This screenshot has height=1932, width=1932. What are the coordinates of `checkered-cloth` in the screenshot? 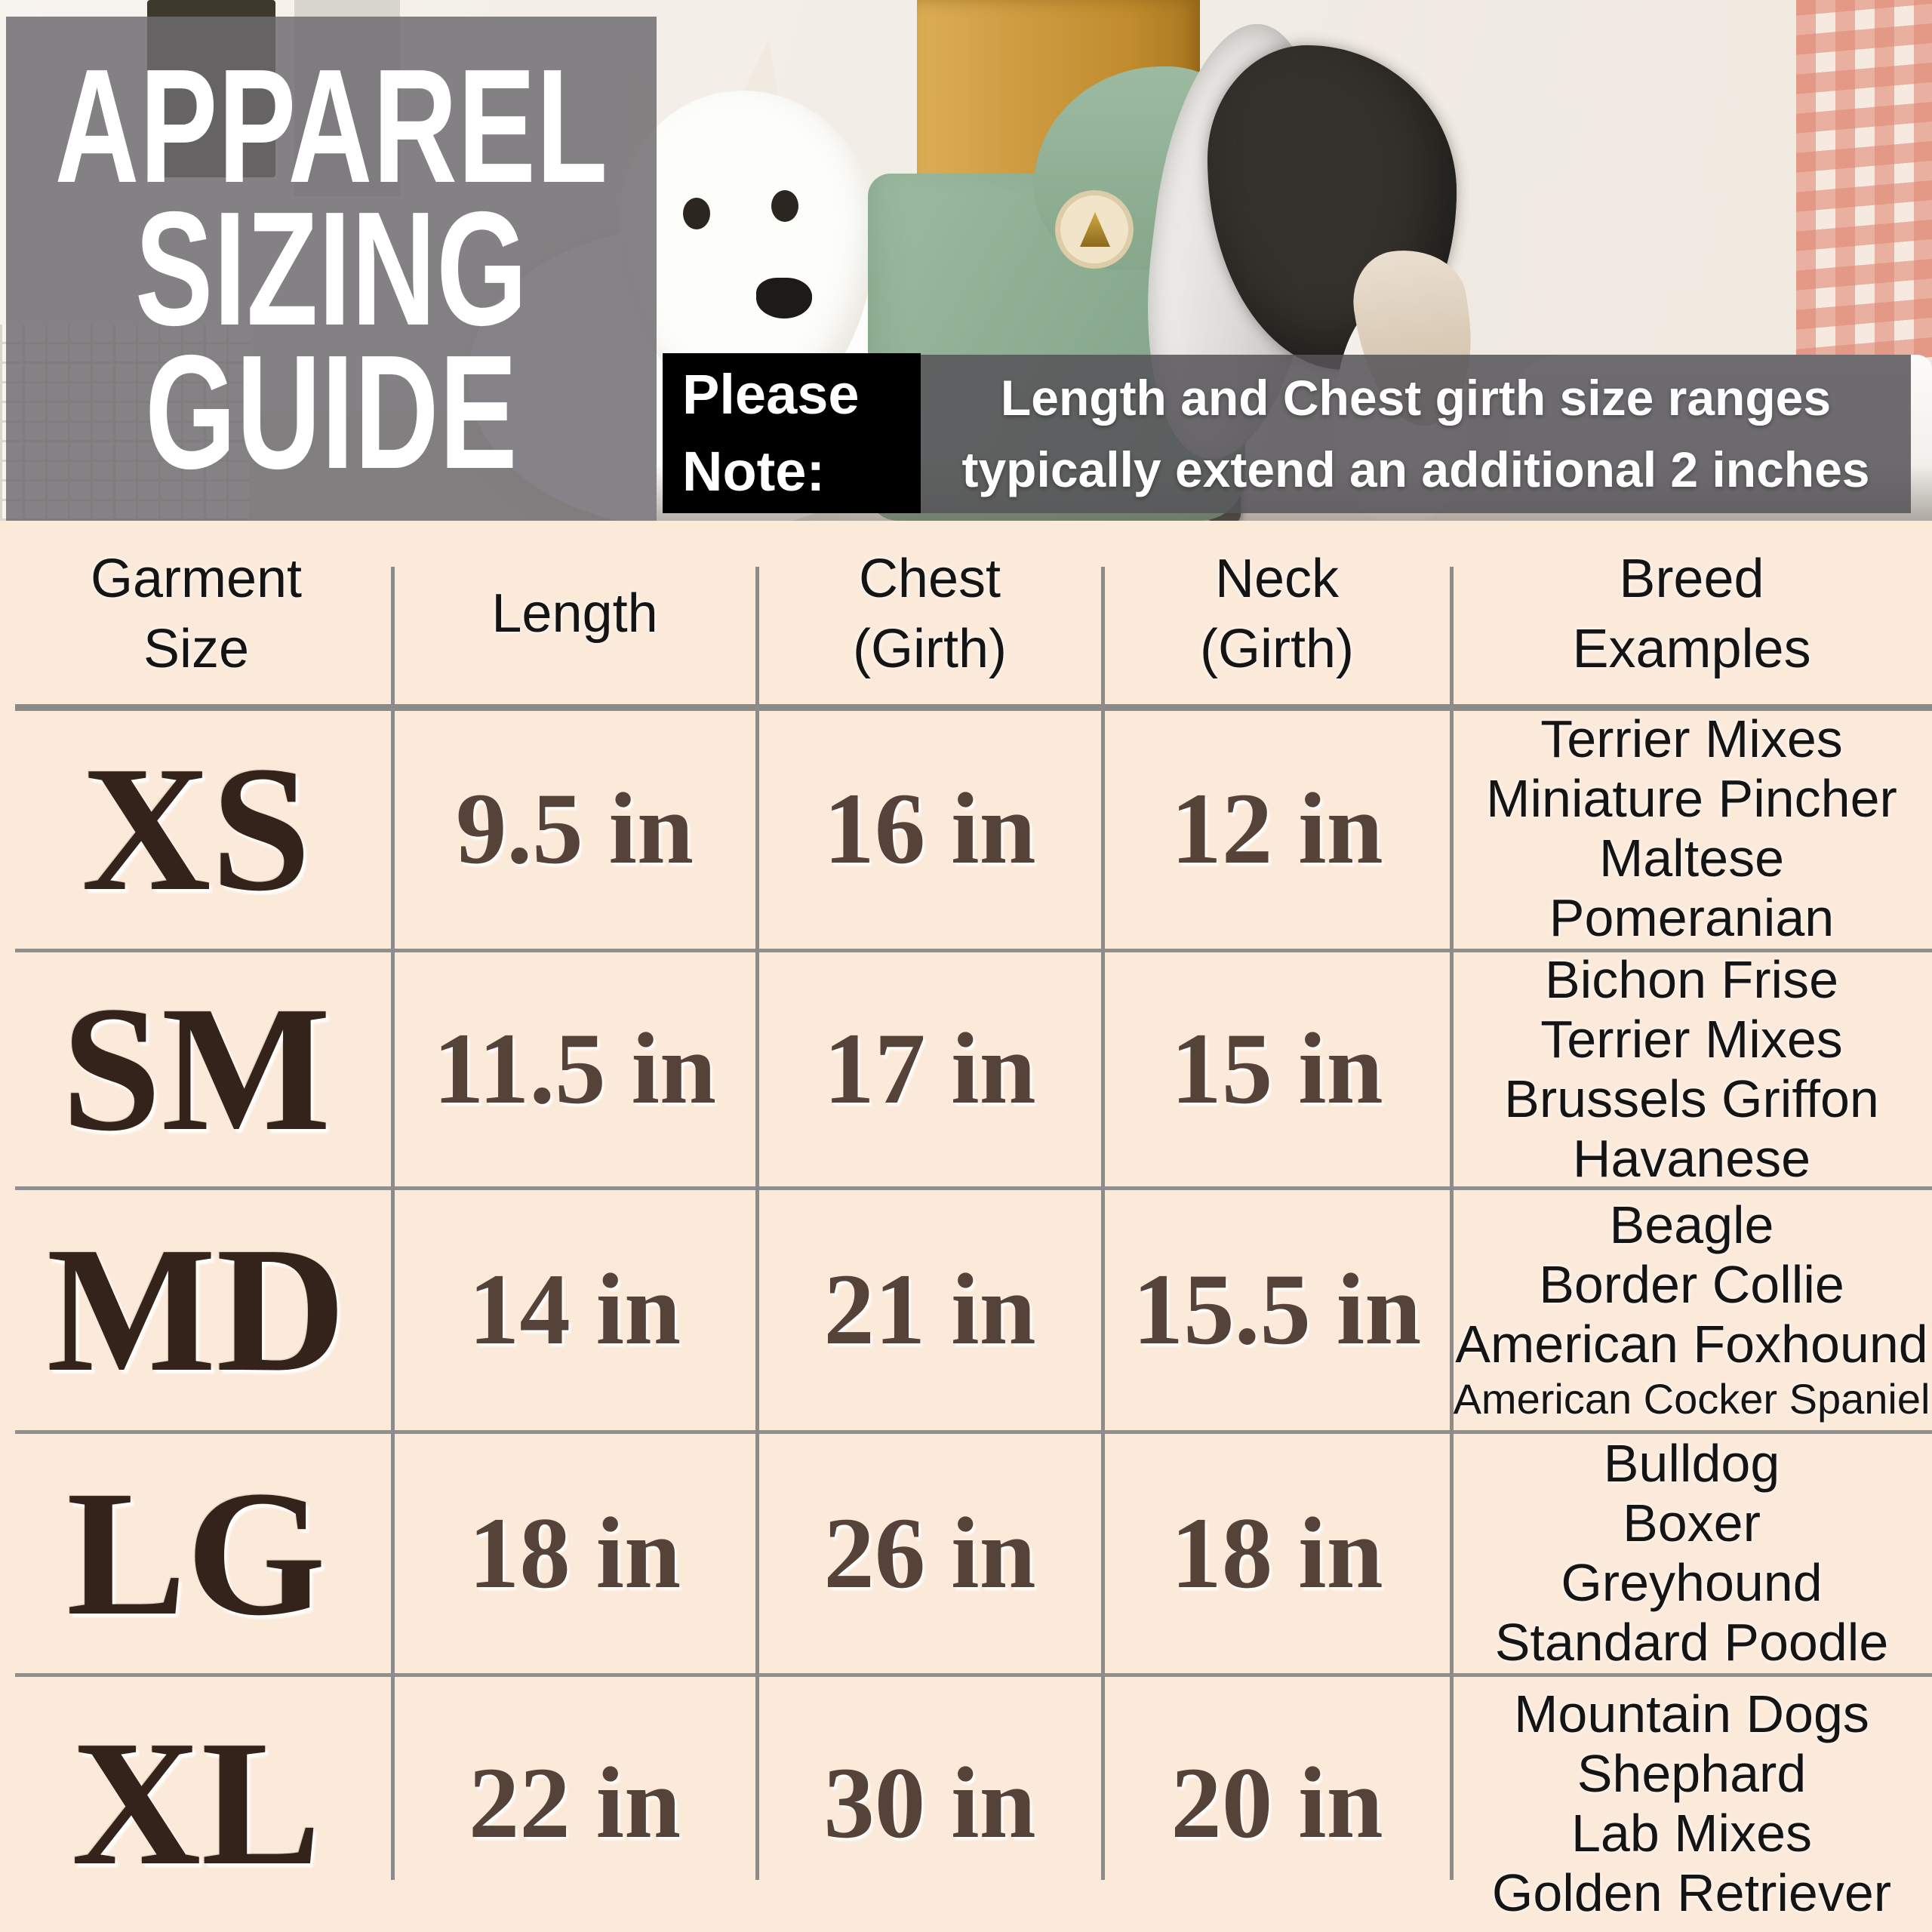 It's located at (1864, 184).